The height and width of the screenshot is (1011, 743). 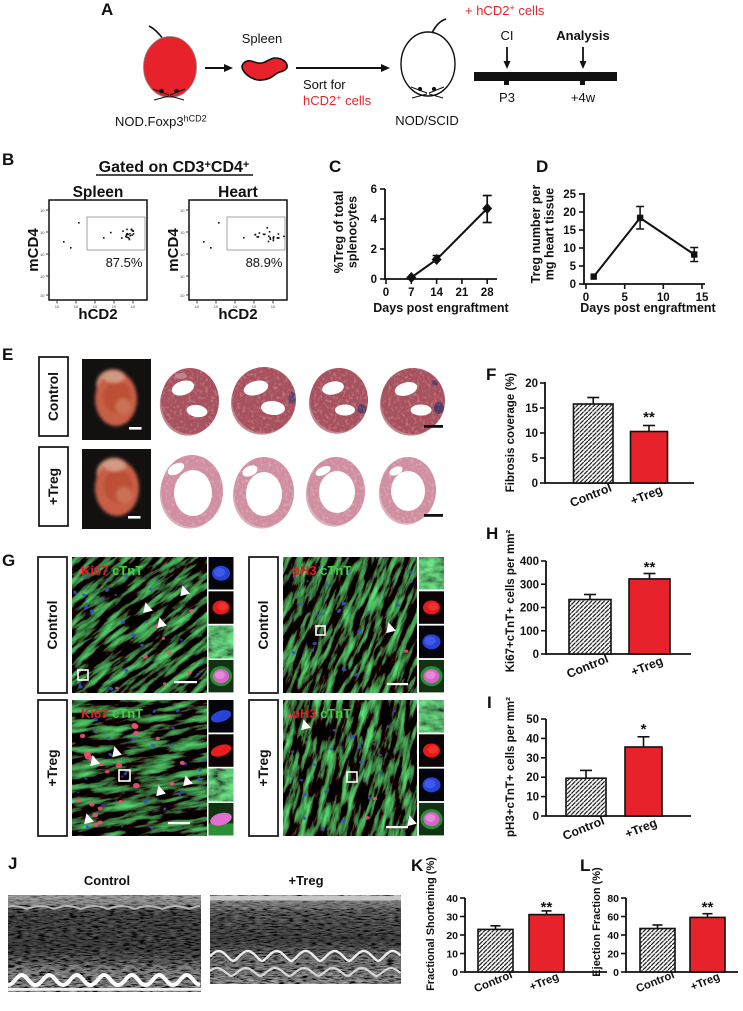 I want to click on svg-text: 25, so click(x=569, y=195).